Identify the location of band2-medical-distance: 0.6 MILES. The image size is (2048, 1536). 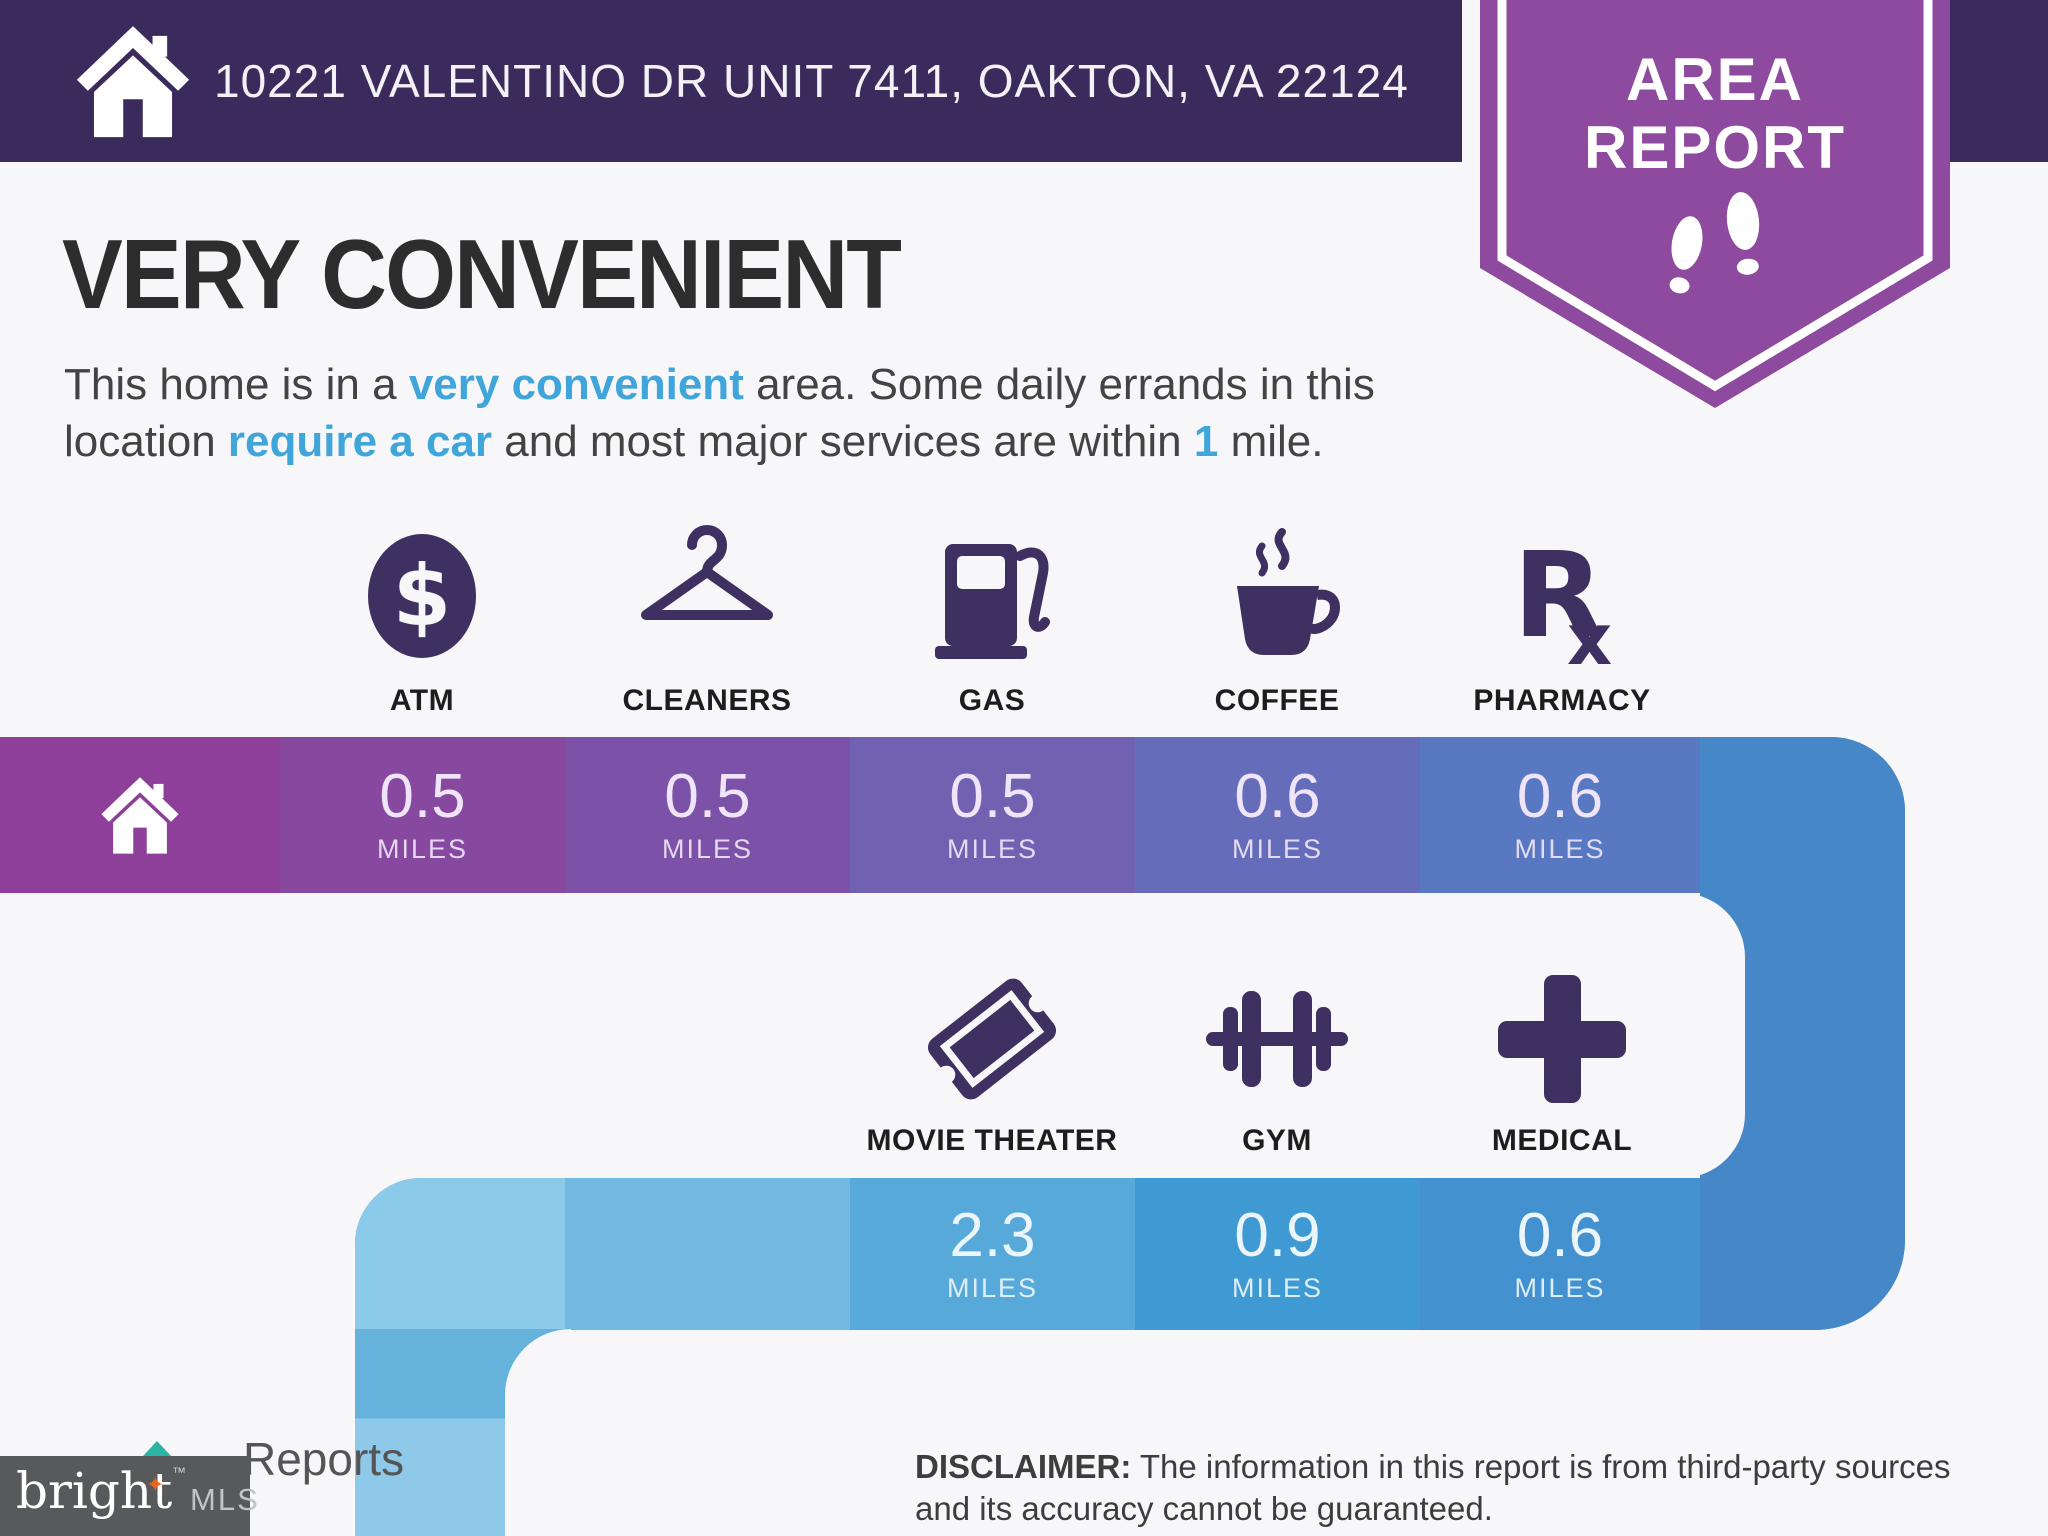
(1560, 1254).